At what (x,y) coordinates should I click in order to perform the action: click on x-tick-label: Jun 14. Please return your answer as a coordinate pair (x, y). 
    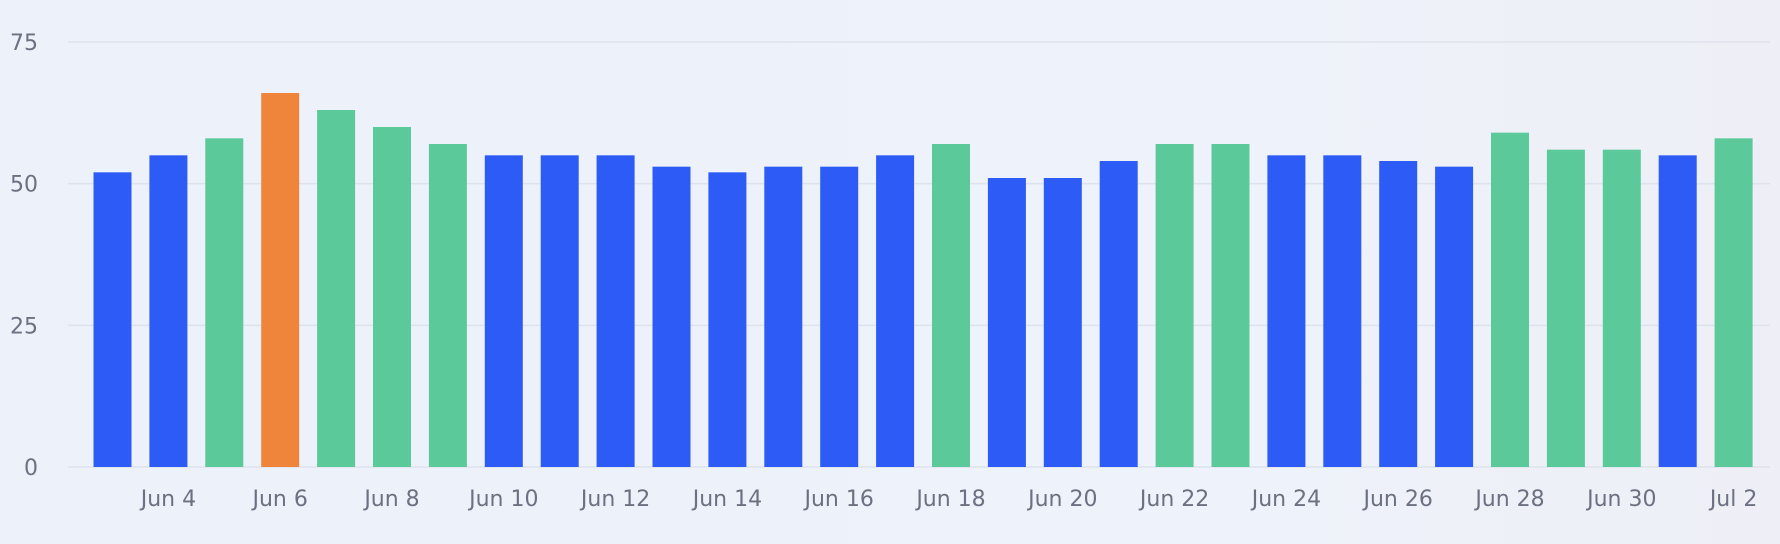
    Looking at the image, I should click on (726, 499).